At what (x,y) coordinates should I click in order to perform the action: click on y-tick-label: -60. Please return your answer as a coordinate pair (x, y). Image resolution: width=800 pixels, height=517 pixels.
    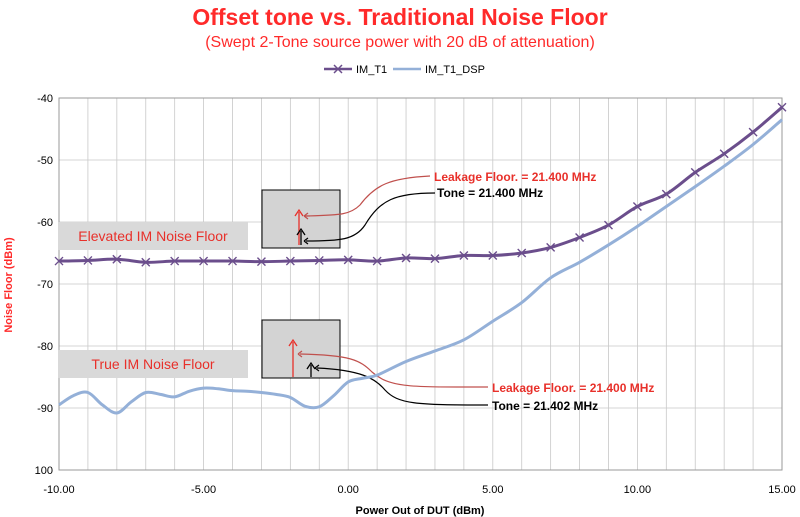
    Looking at the image, I should click on (45, 223).